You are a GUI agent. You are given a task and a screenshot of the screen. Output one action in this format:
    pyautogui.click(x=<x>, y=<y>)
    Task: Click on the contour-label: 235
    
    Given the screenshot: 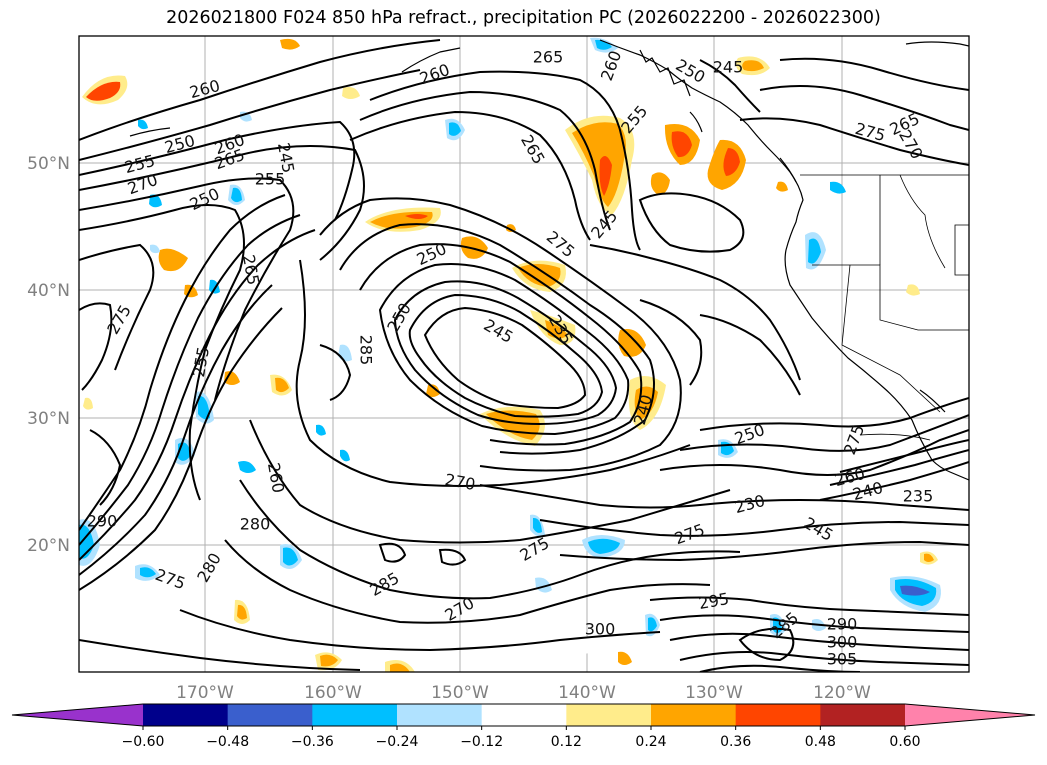 What is the action you would take?
    pyautogui.click(x=918, y=496)
    